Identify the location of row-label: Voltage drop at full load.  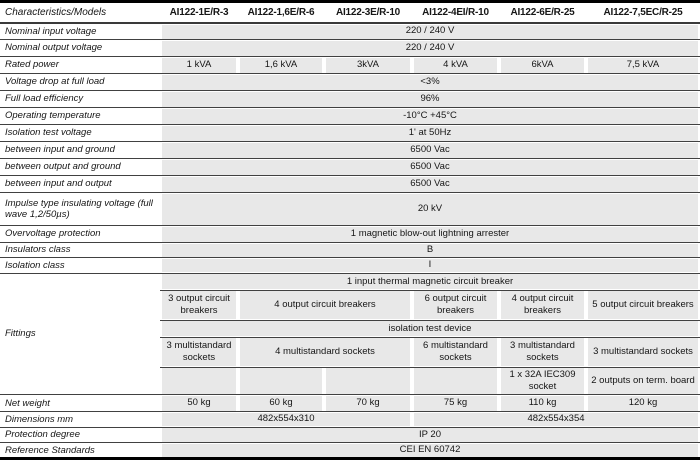
(80, 82).